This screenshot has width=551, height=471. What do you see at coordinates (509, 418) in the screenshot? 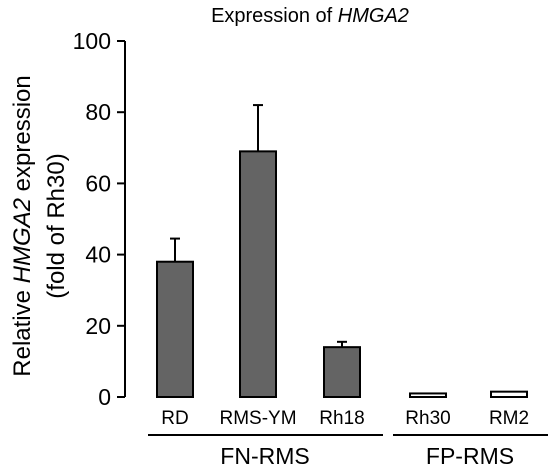
I see `category-label-rm2: RM2` at bounding box center [509, 418].